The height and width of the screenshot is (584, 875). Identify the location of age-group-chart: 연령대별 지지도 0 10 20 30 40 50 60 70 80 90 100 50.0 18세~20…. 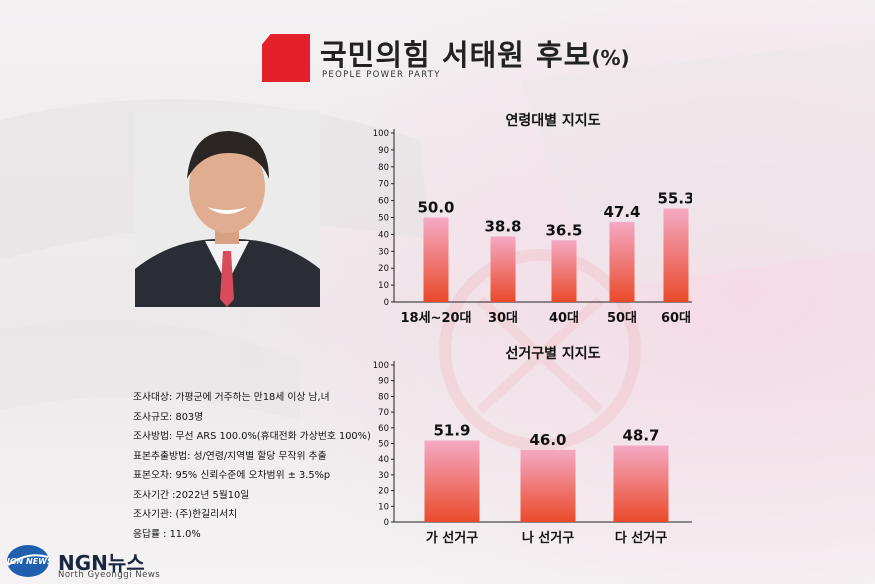
(532, 217).